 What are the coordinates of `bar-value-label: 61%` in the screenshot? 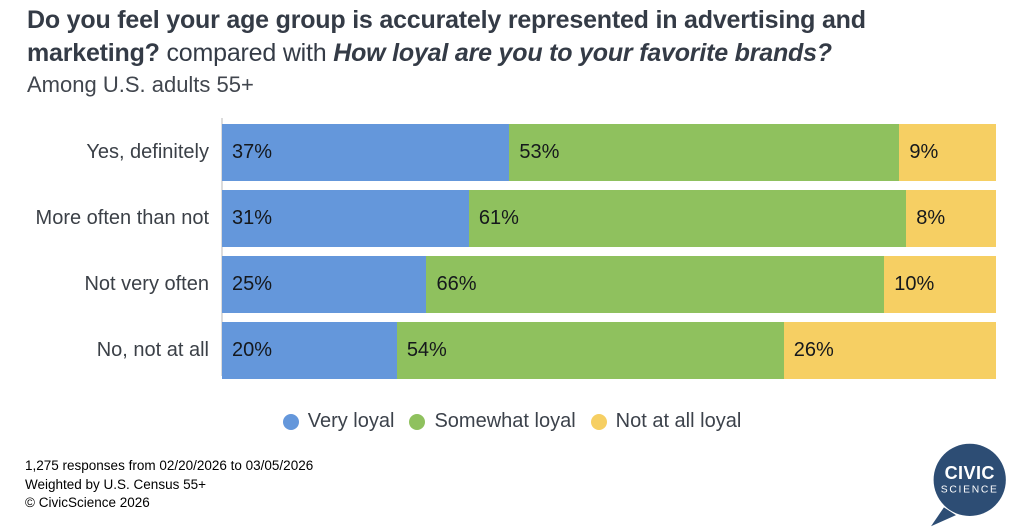 It's located at (498, 218).